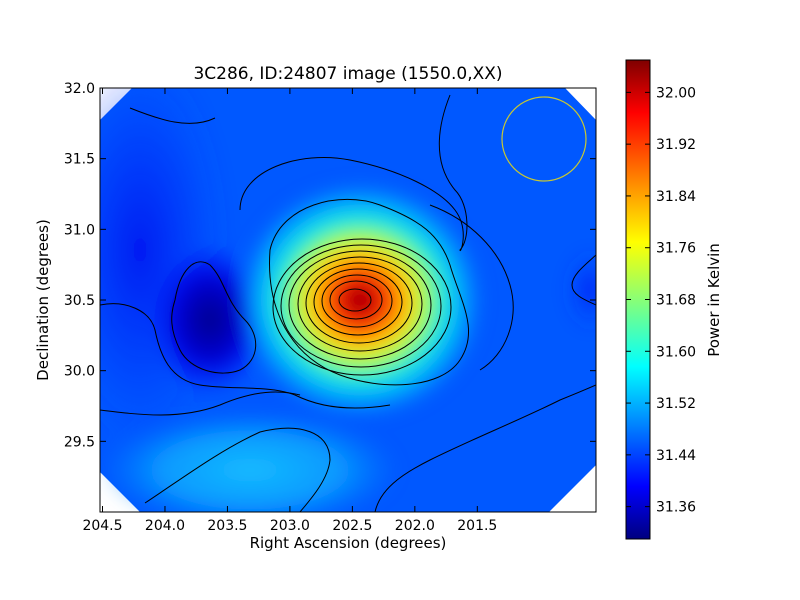 The height and width of the screenshot is (600, 800). What do you see at coordinates (79, 230) in the screenshot?
I see `y-tick-label: 31.0` at bounding box center [79, 230].